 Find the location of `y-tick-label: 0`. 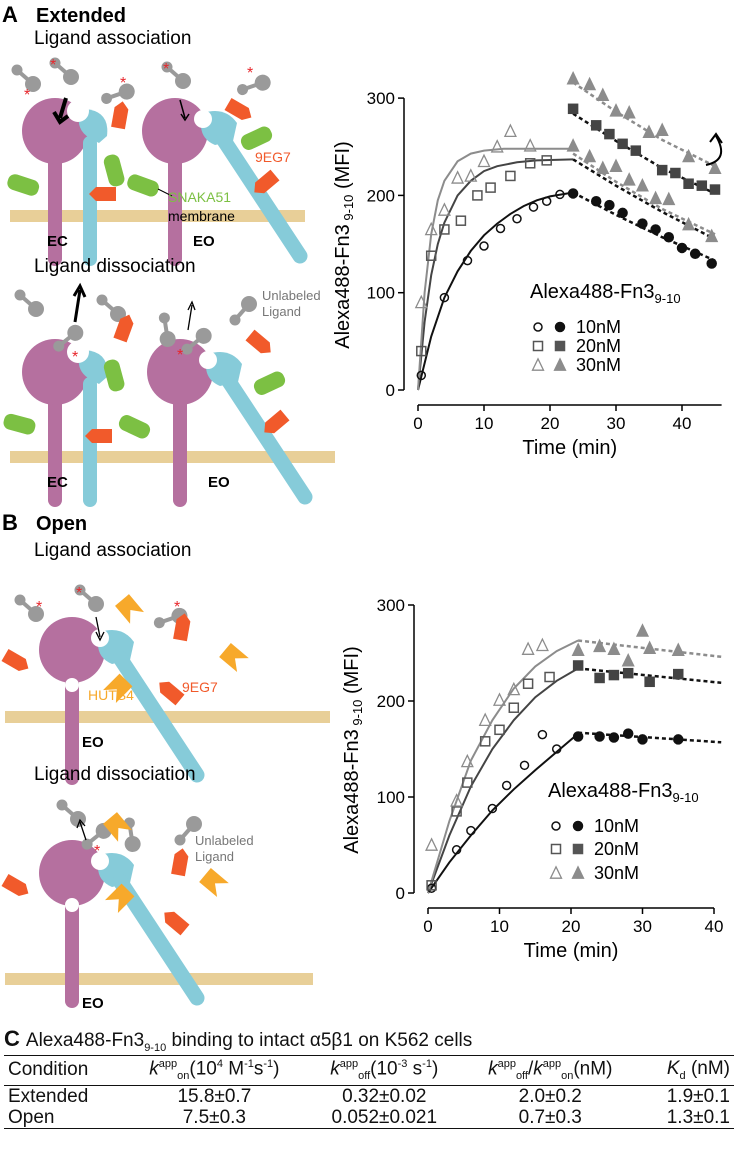

y-tick-label: 0 is located at coordinates (390, 390).